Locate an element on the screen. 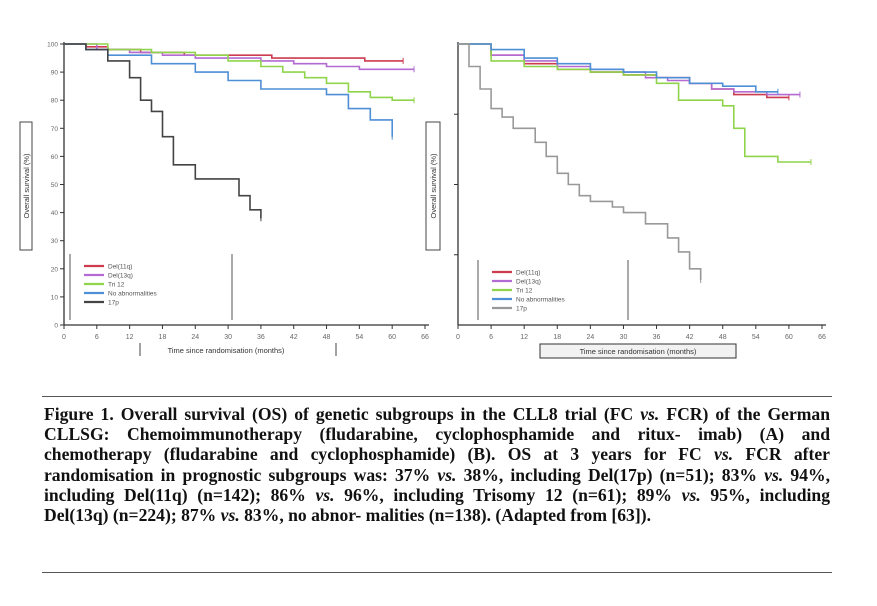 Image resolution: width=877 pixels, height=606 pixels. x-axis-label-box is located at coordinates (638, 351).